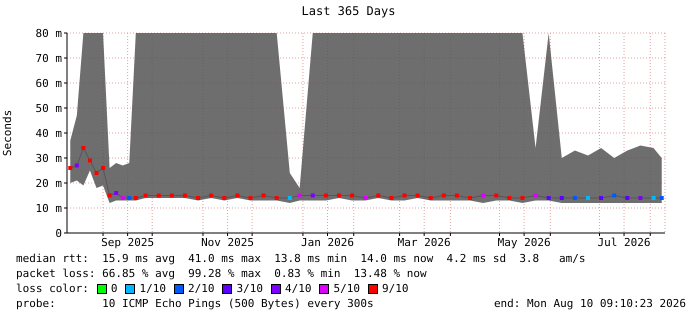  I want to click on text: median rtt: 15.9 ms avg 41.0 ms max 13.8 ms min 14.0 ms now 4.2 ms sd 3.8 am/s, so click(301, 258).